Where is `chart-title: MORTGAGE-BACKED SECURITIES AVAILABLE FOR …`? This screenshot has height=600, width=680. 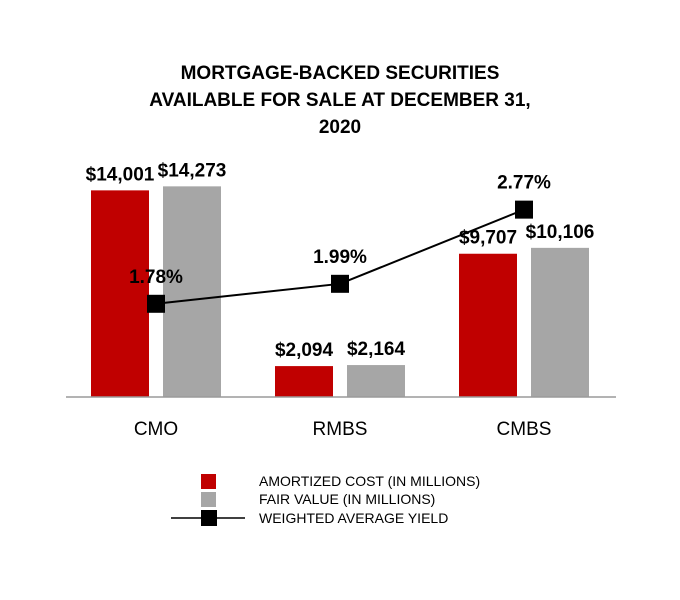
chart-title: MORTGAGE-BACKED SECURITIES AVAILABLE FOR … is located at coordinates (339, 100).